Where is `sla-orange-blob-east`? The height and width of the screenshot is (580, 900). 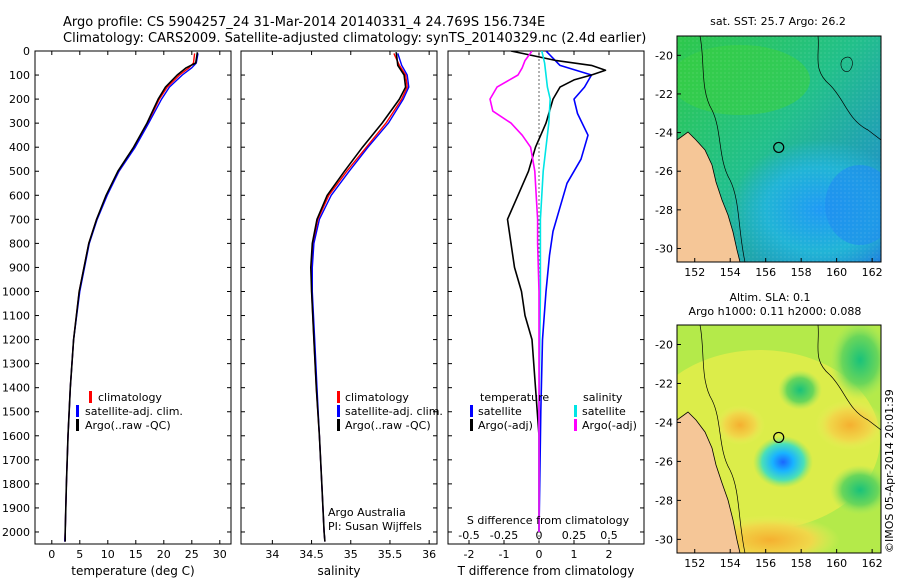 sla-orange-blob-east is located at coordinates (848, 425).